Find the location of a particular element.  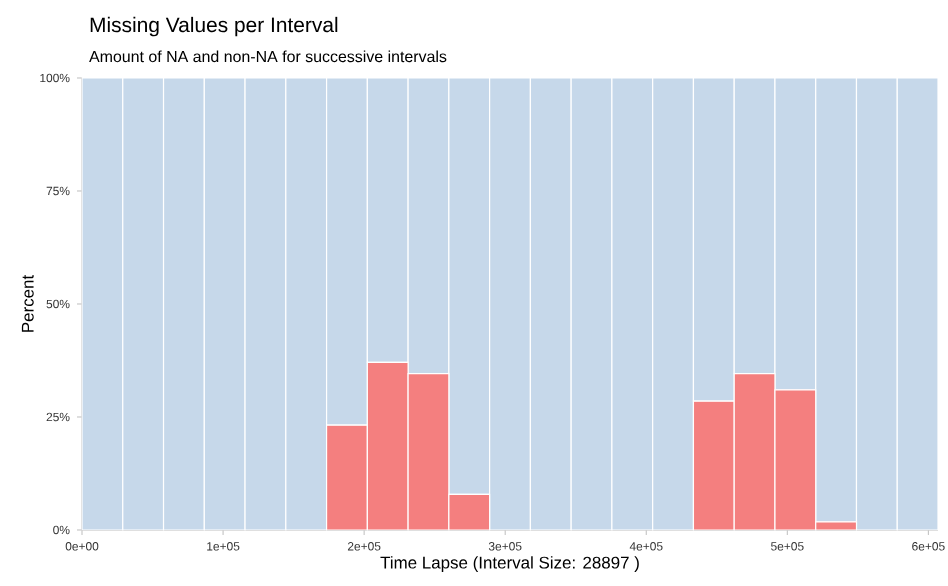

x-axis-title: Time Lapse (Interval Size: 28897 ) is located at coordinates (509, 564).